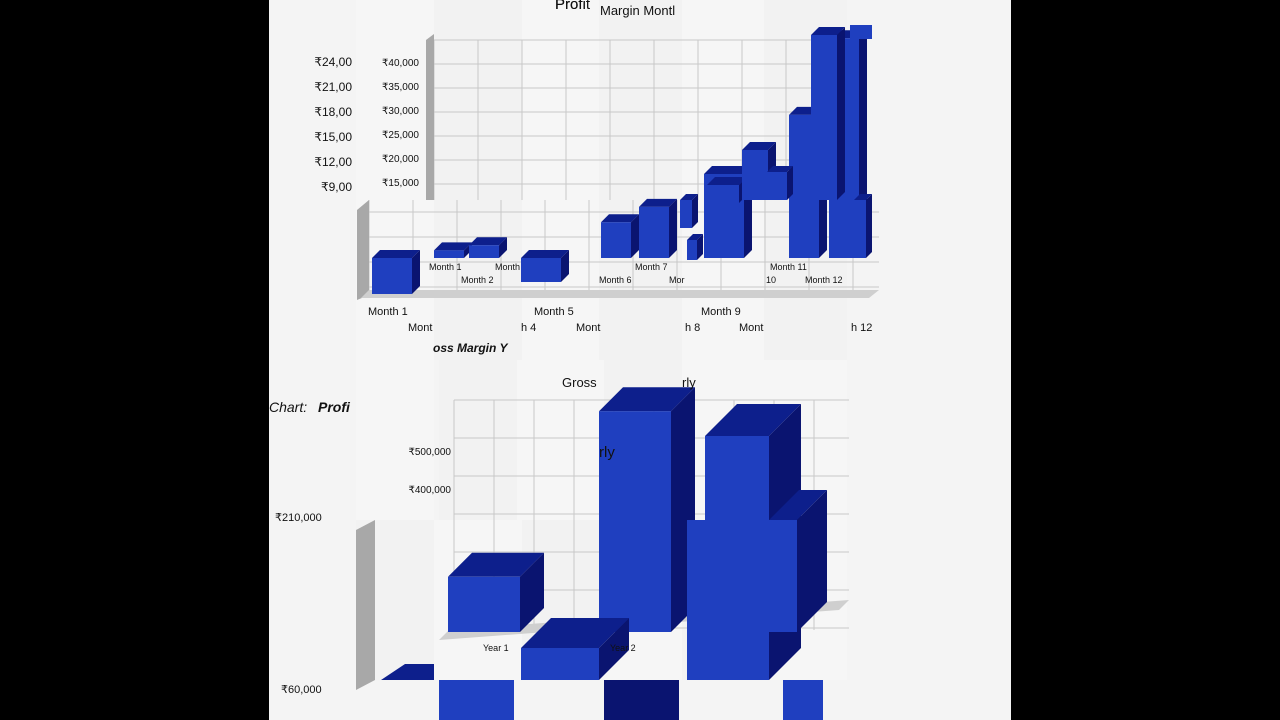  What do you see at coordinates (658, 202) in the screenshot?
I see `margin-bar-4-top` at bounding box center [658, 202].